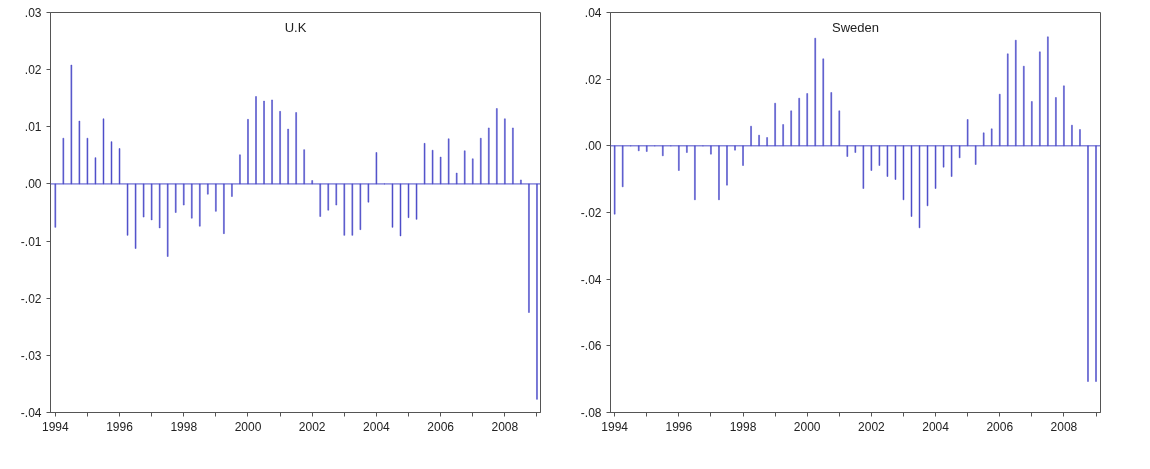  What do you see at coordinates (31, 355) in the screenshot?
I see `y-tick-label: -.03` at bounding box center [31, 355].